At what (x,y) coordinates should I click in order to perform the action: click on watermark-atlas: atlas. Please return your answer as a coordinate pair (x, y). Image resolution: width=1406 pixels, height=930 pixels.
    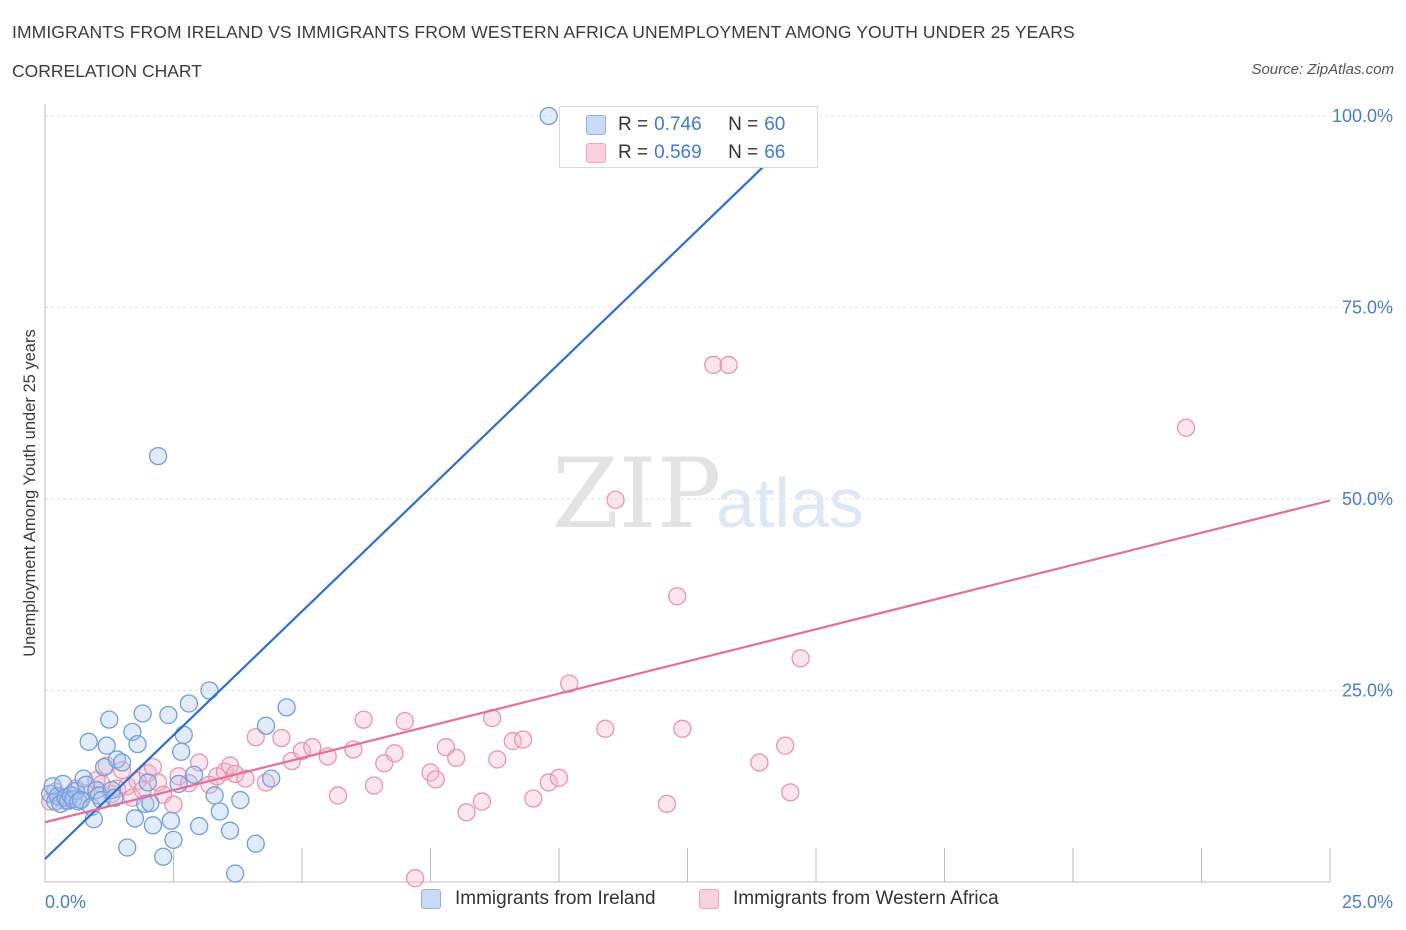
    Looking at the image, I should click on (790, 503).